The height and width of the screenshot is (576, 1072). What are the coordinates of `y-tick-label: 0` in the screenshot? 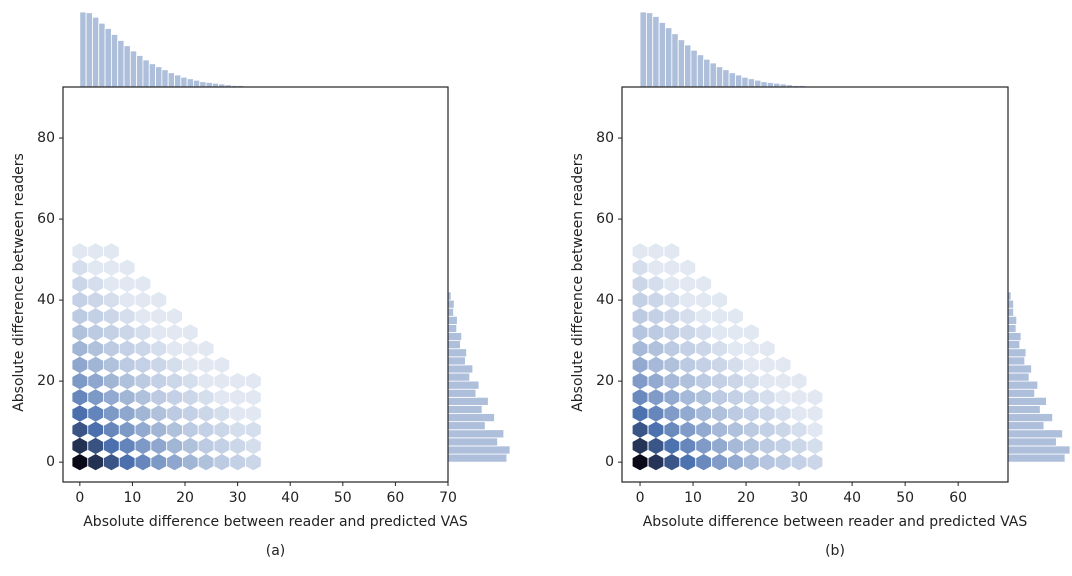 It's located at (50, 462).